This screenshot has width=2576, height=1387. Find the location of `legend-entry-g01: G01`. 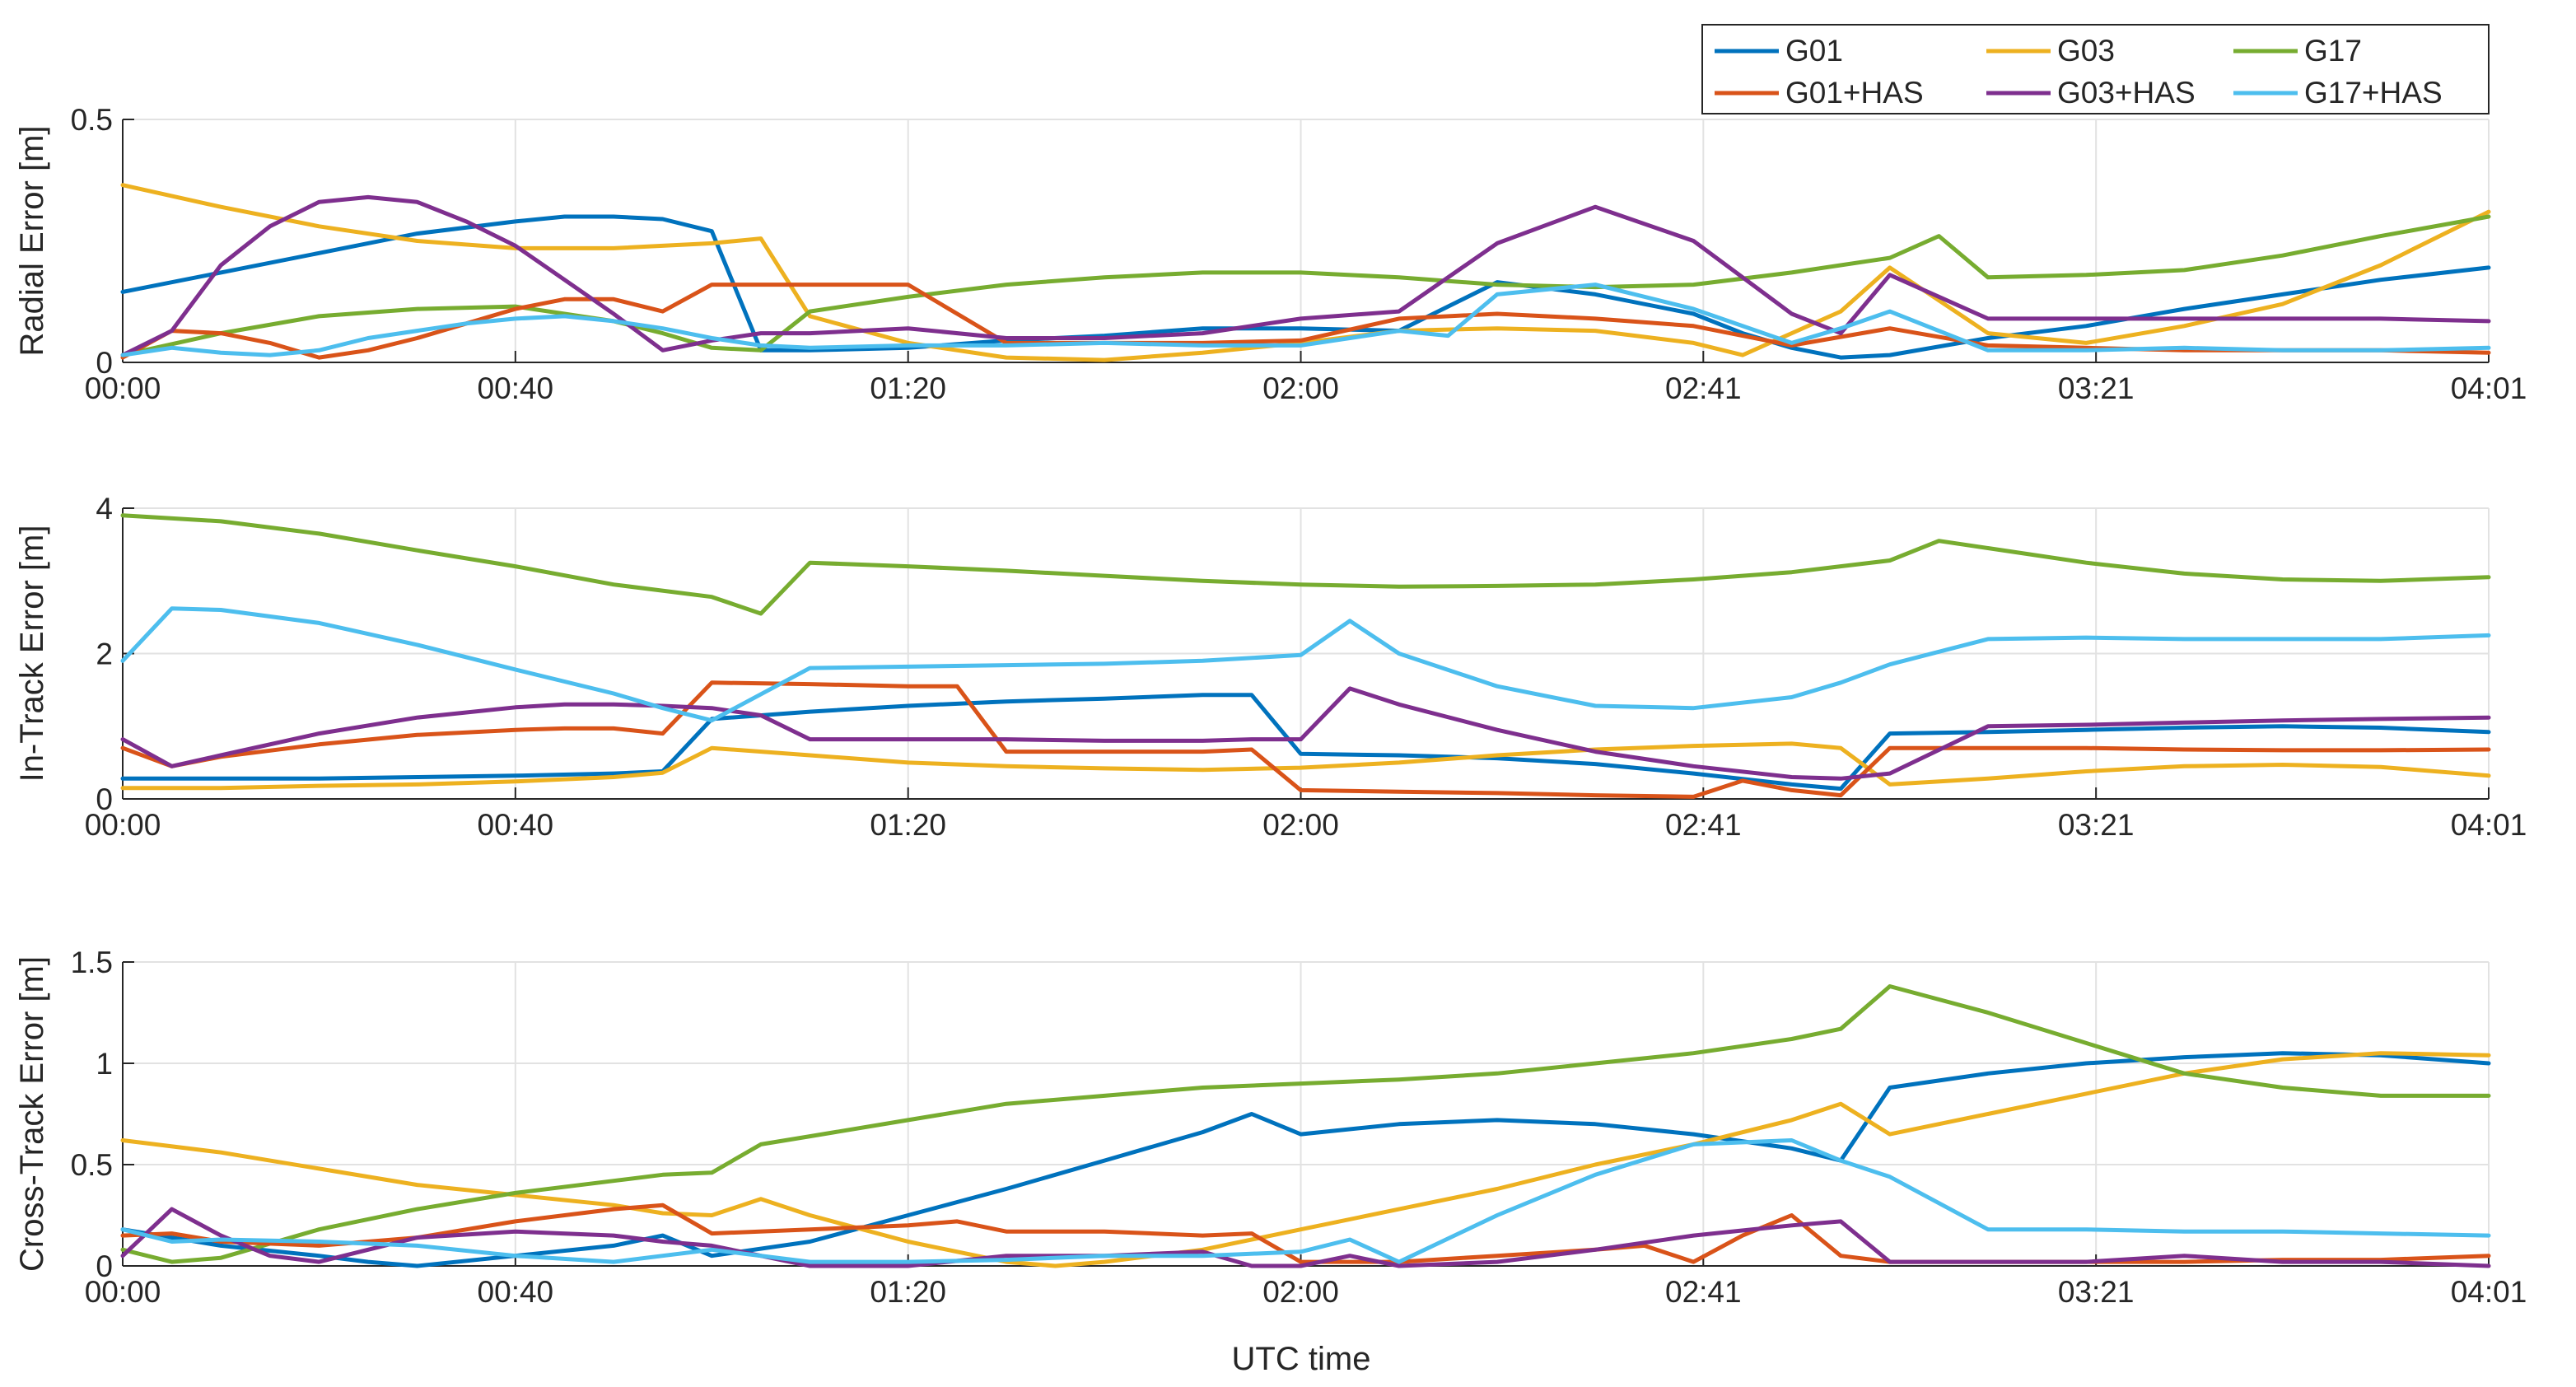

legend-entry-g01: G01 is located at coordinates (1779, 51).